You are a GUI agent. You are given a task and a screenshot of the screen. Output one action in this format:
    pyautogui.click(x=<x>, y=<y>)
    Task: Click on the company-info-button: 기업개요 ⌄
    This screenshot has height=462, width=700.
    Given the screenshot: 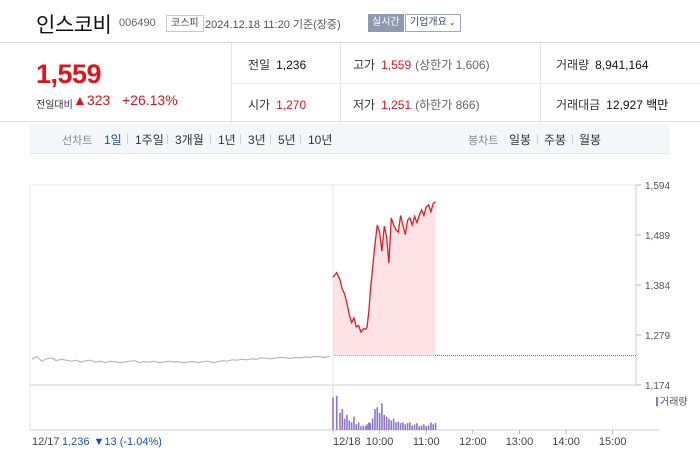 What is the action you would take?
    pyautogui.click(x=433, y=23)
    